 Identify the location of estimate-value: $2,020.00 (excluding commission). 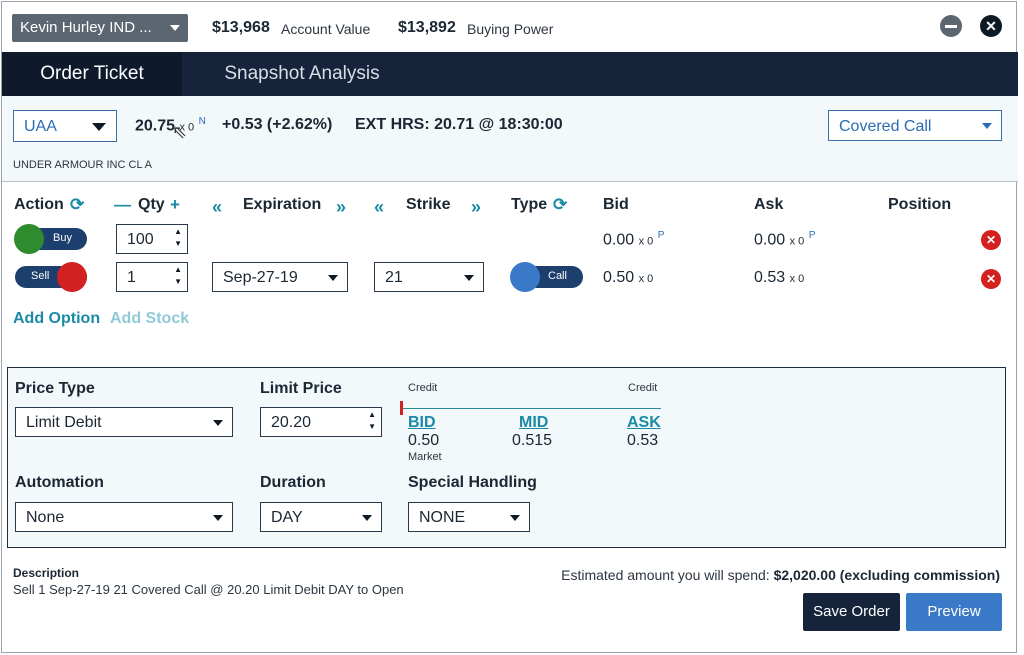
(886, 575).